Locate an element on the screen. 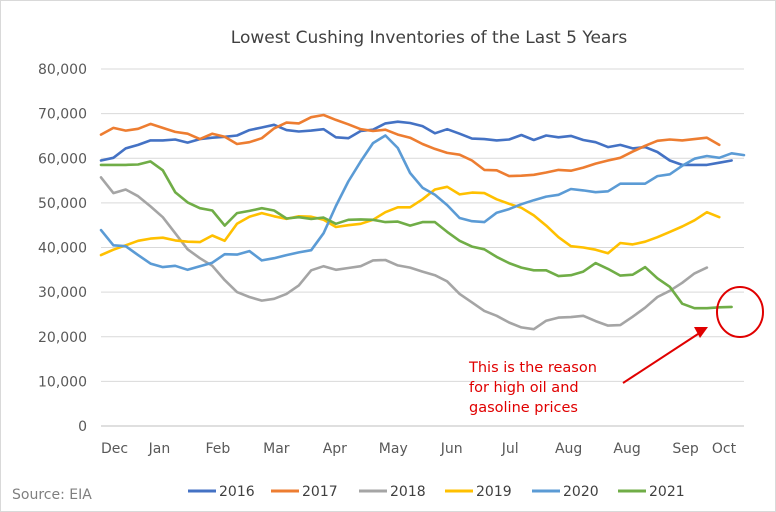  x-tick-label: Sep is located at coordinates (685, 449).